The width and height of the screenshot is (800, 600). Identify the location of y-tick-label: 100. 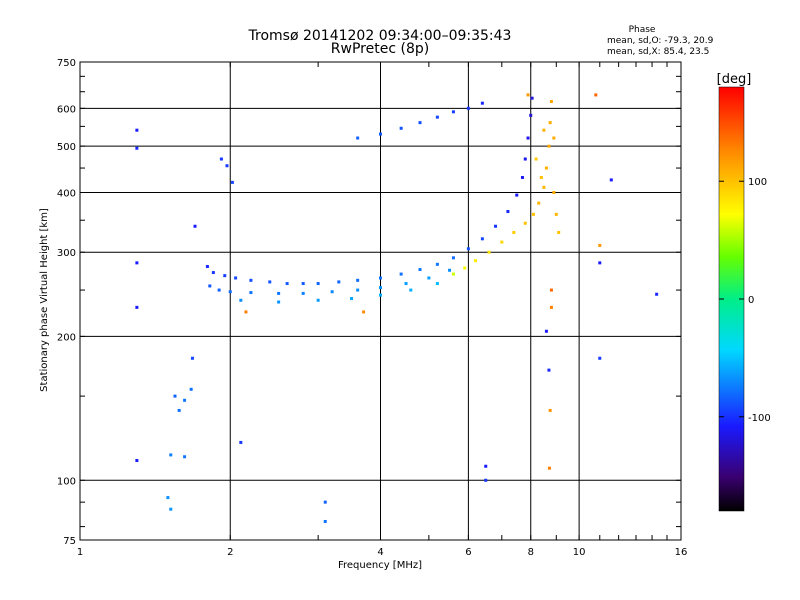
(66, 481).